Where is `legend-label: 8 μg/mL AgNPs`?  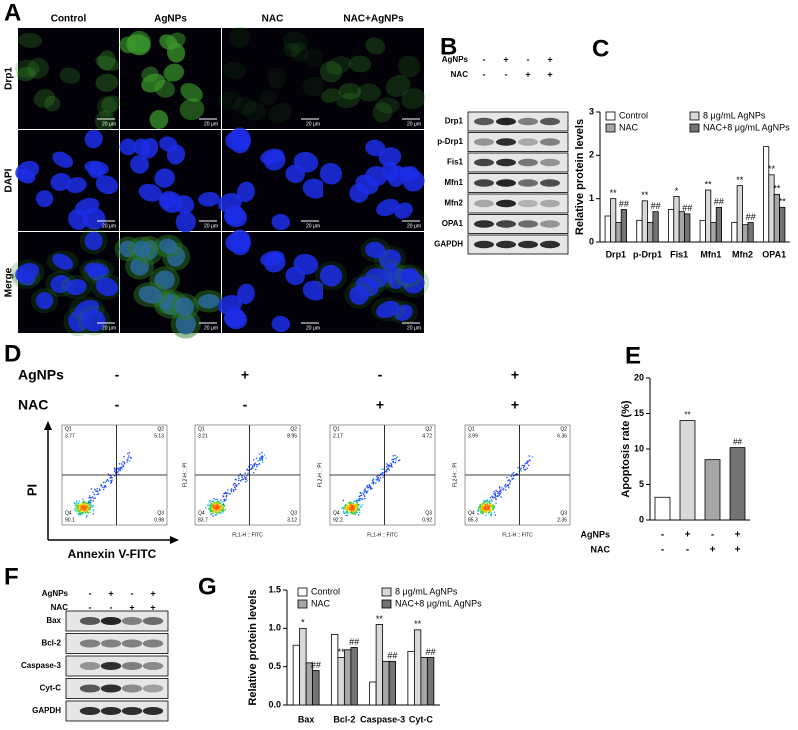 legend-label: 8 μg/mL AgNPs is located at coordinates (426, 591).